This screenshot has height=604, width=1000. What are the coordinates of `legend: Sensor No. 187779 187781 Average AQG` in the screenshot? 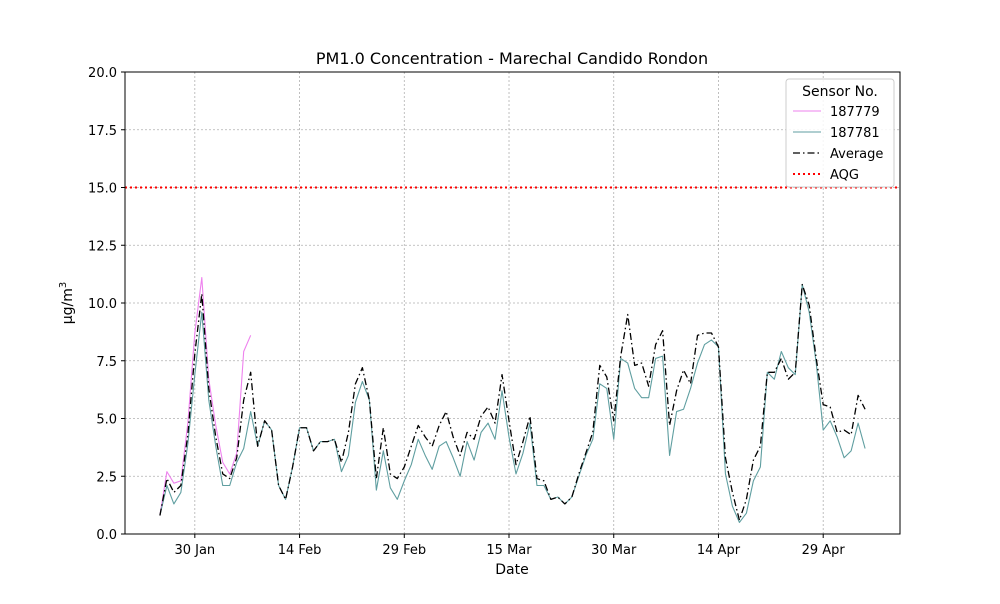 It's located at (840, 133).